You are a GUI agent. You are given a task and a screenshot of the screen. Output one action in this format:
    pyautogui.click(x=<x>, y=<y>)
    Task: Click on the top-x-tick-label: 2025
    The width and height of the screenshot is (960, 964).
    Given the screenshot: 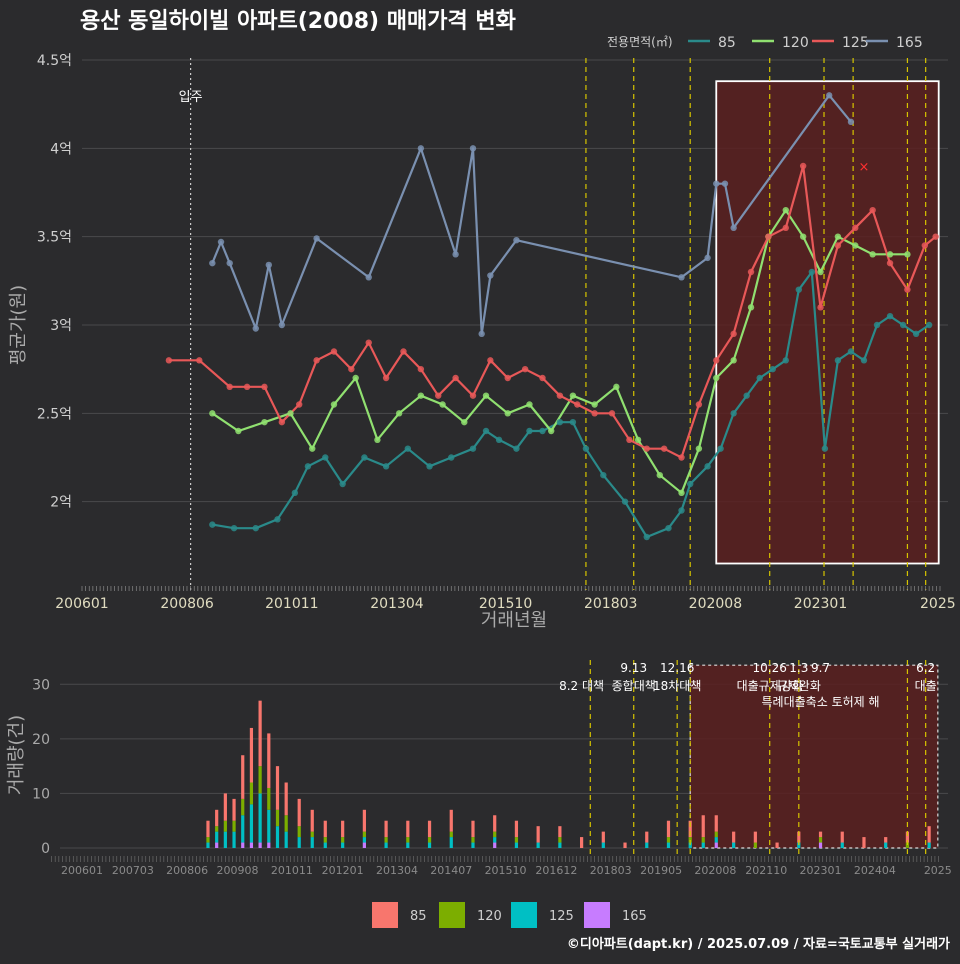 What is the action you would take?
    pyautogui.click(x=938, y=604)
    